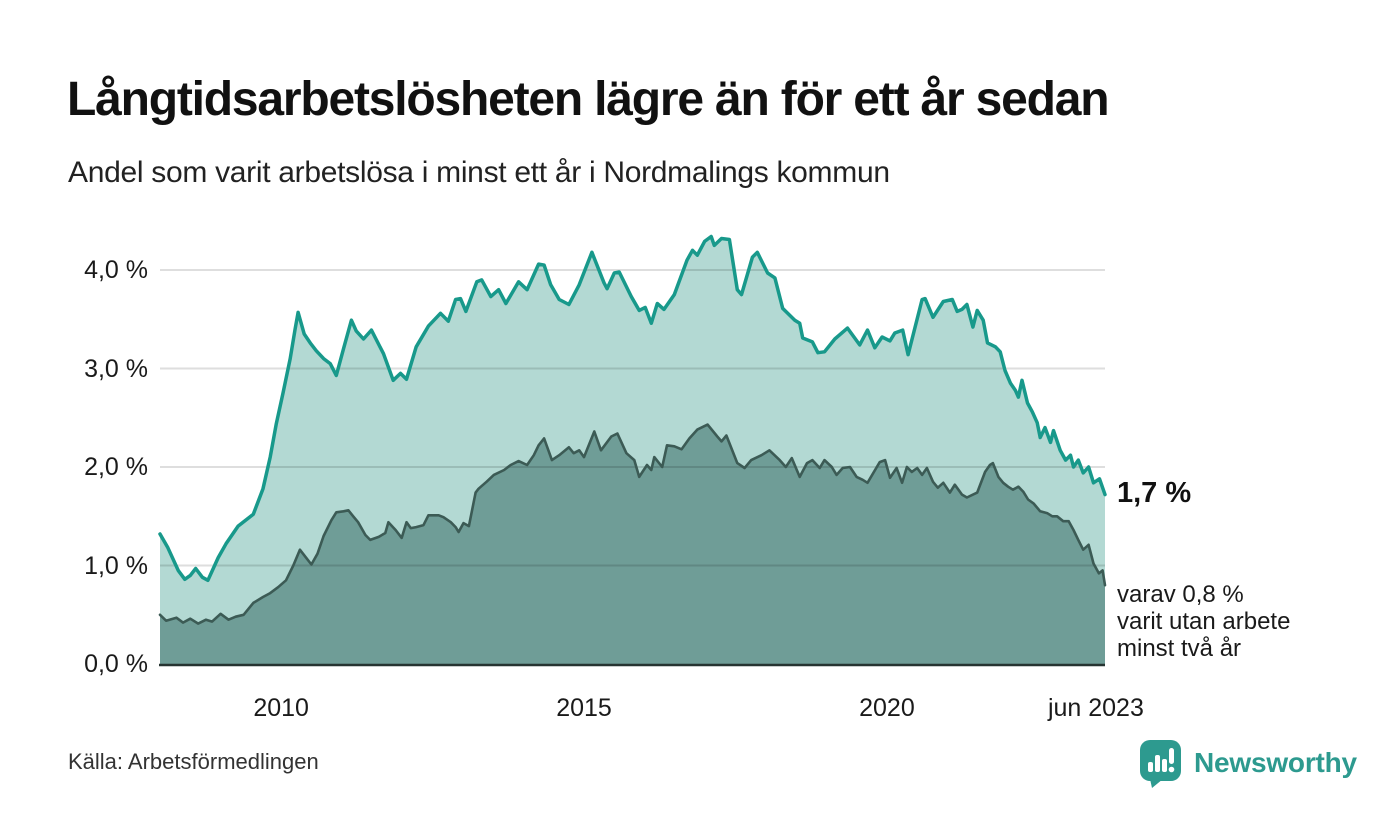 This screenshot has height=840, width=1400. I want to click on y-axis-label: 3,0 %, so click(116, 368).